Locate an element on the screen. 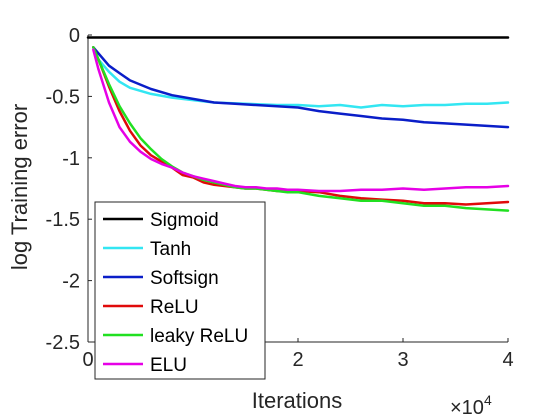 This screenshot has height=420, width=560. x-tick-label: 0 is located at coordinates (87, 360).